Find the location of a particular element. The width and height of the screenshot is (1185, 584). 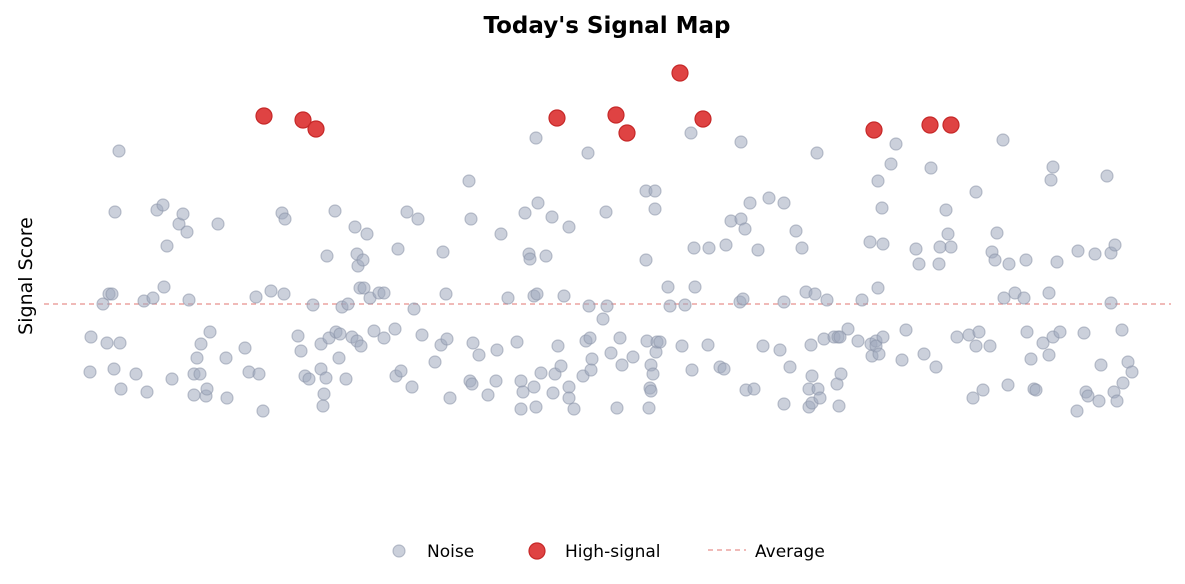

legend-noise-label: Noise is located at coordinates (450, 552).